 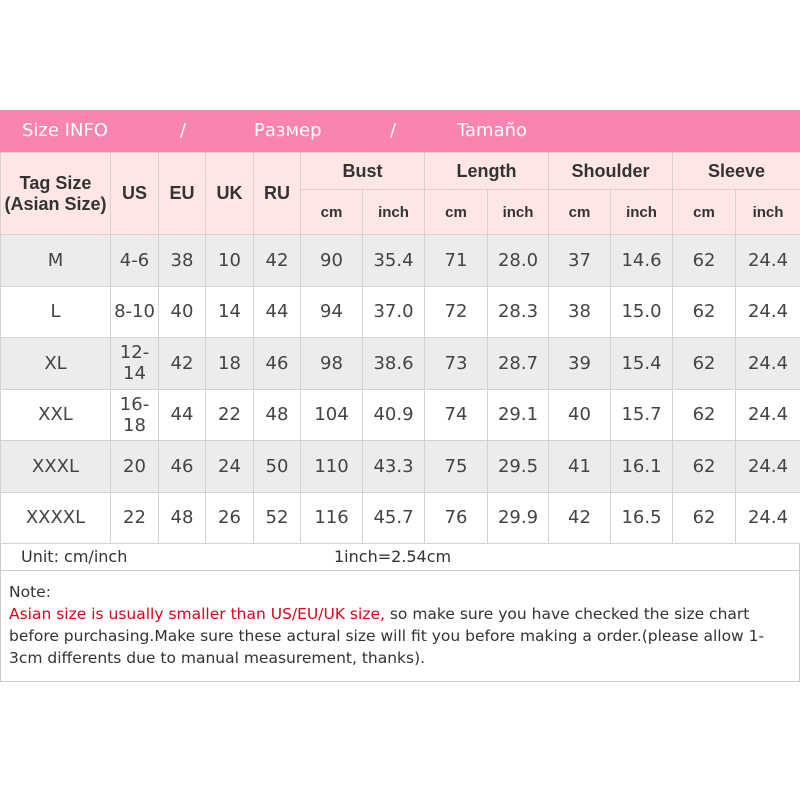 What do you see at coordinates (74, 556) in the screenshot?
I see `unit-label: Unit: cm/inch` at bounding box center [74, 556].